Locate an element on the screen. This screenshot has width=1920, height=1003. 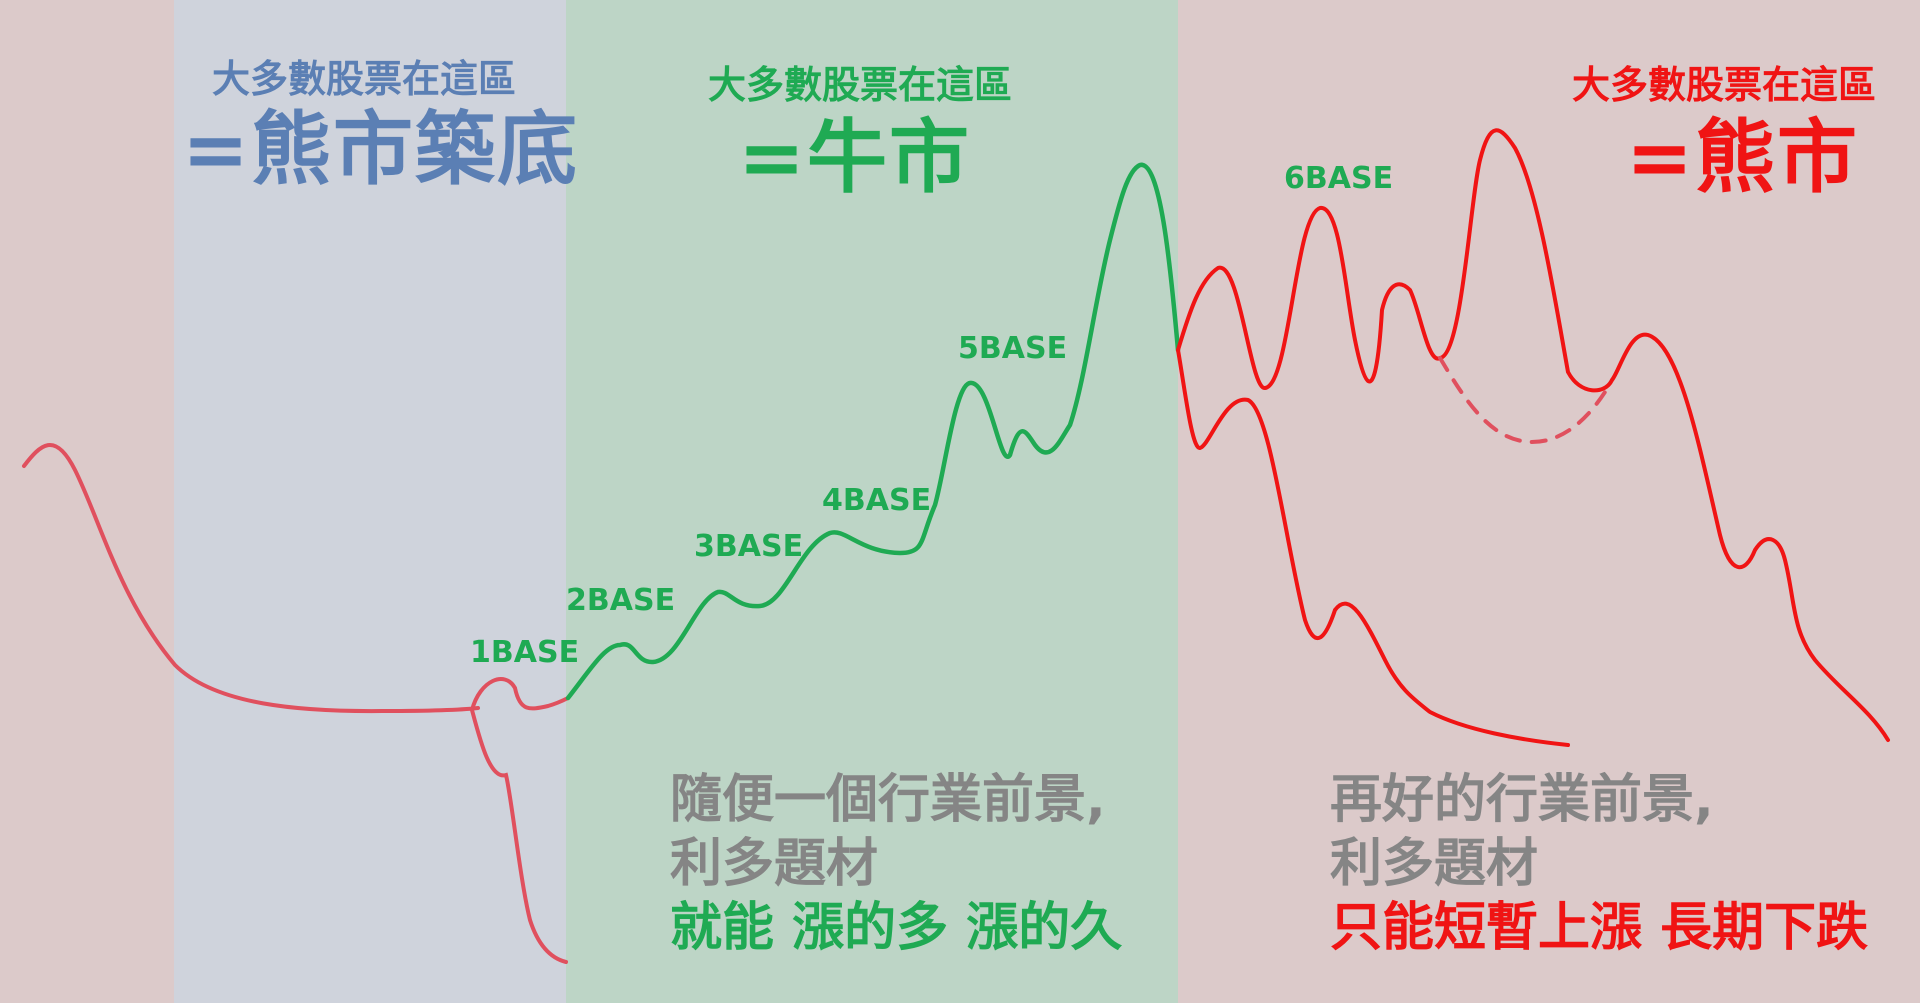
base-label-6: 6BASE is located at coordinates (1339, 178).